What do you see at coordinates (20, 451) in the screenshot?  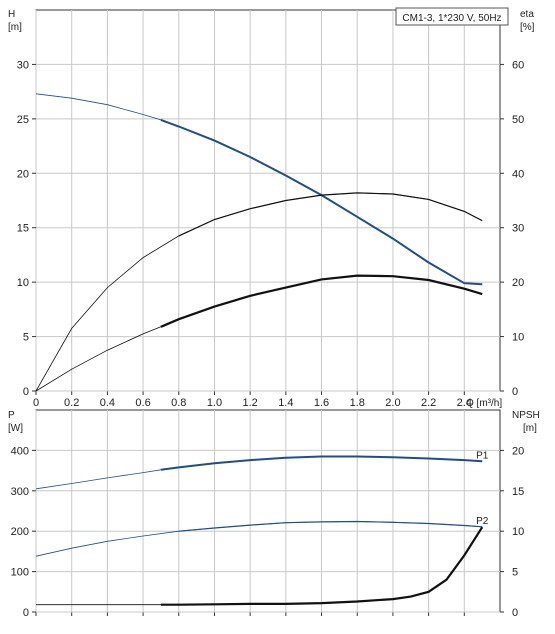 I see `y-left-tick-label: 400` at bounding box center [20, 451].